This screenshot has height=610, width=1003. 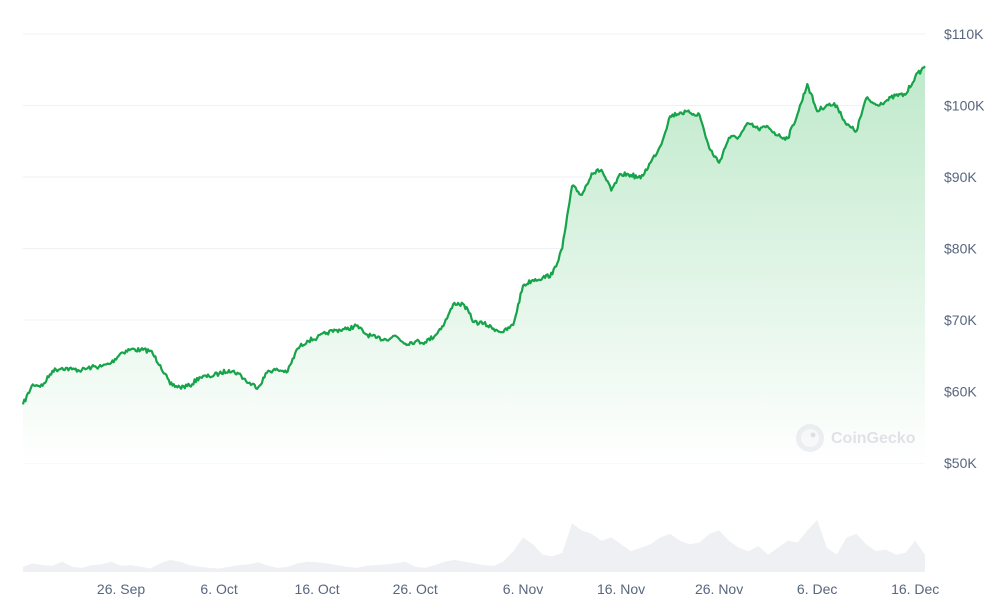 I want to click on volume-area, so click(x=474, y=546).